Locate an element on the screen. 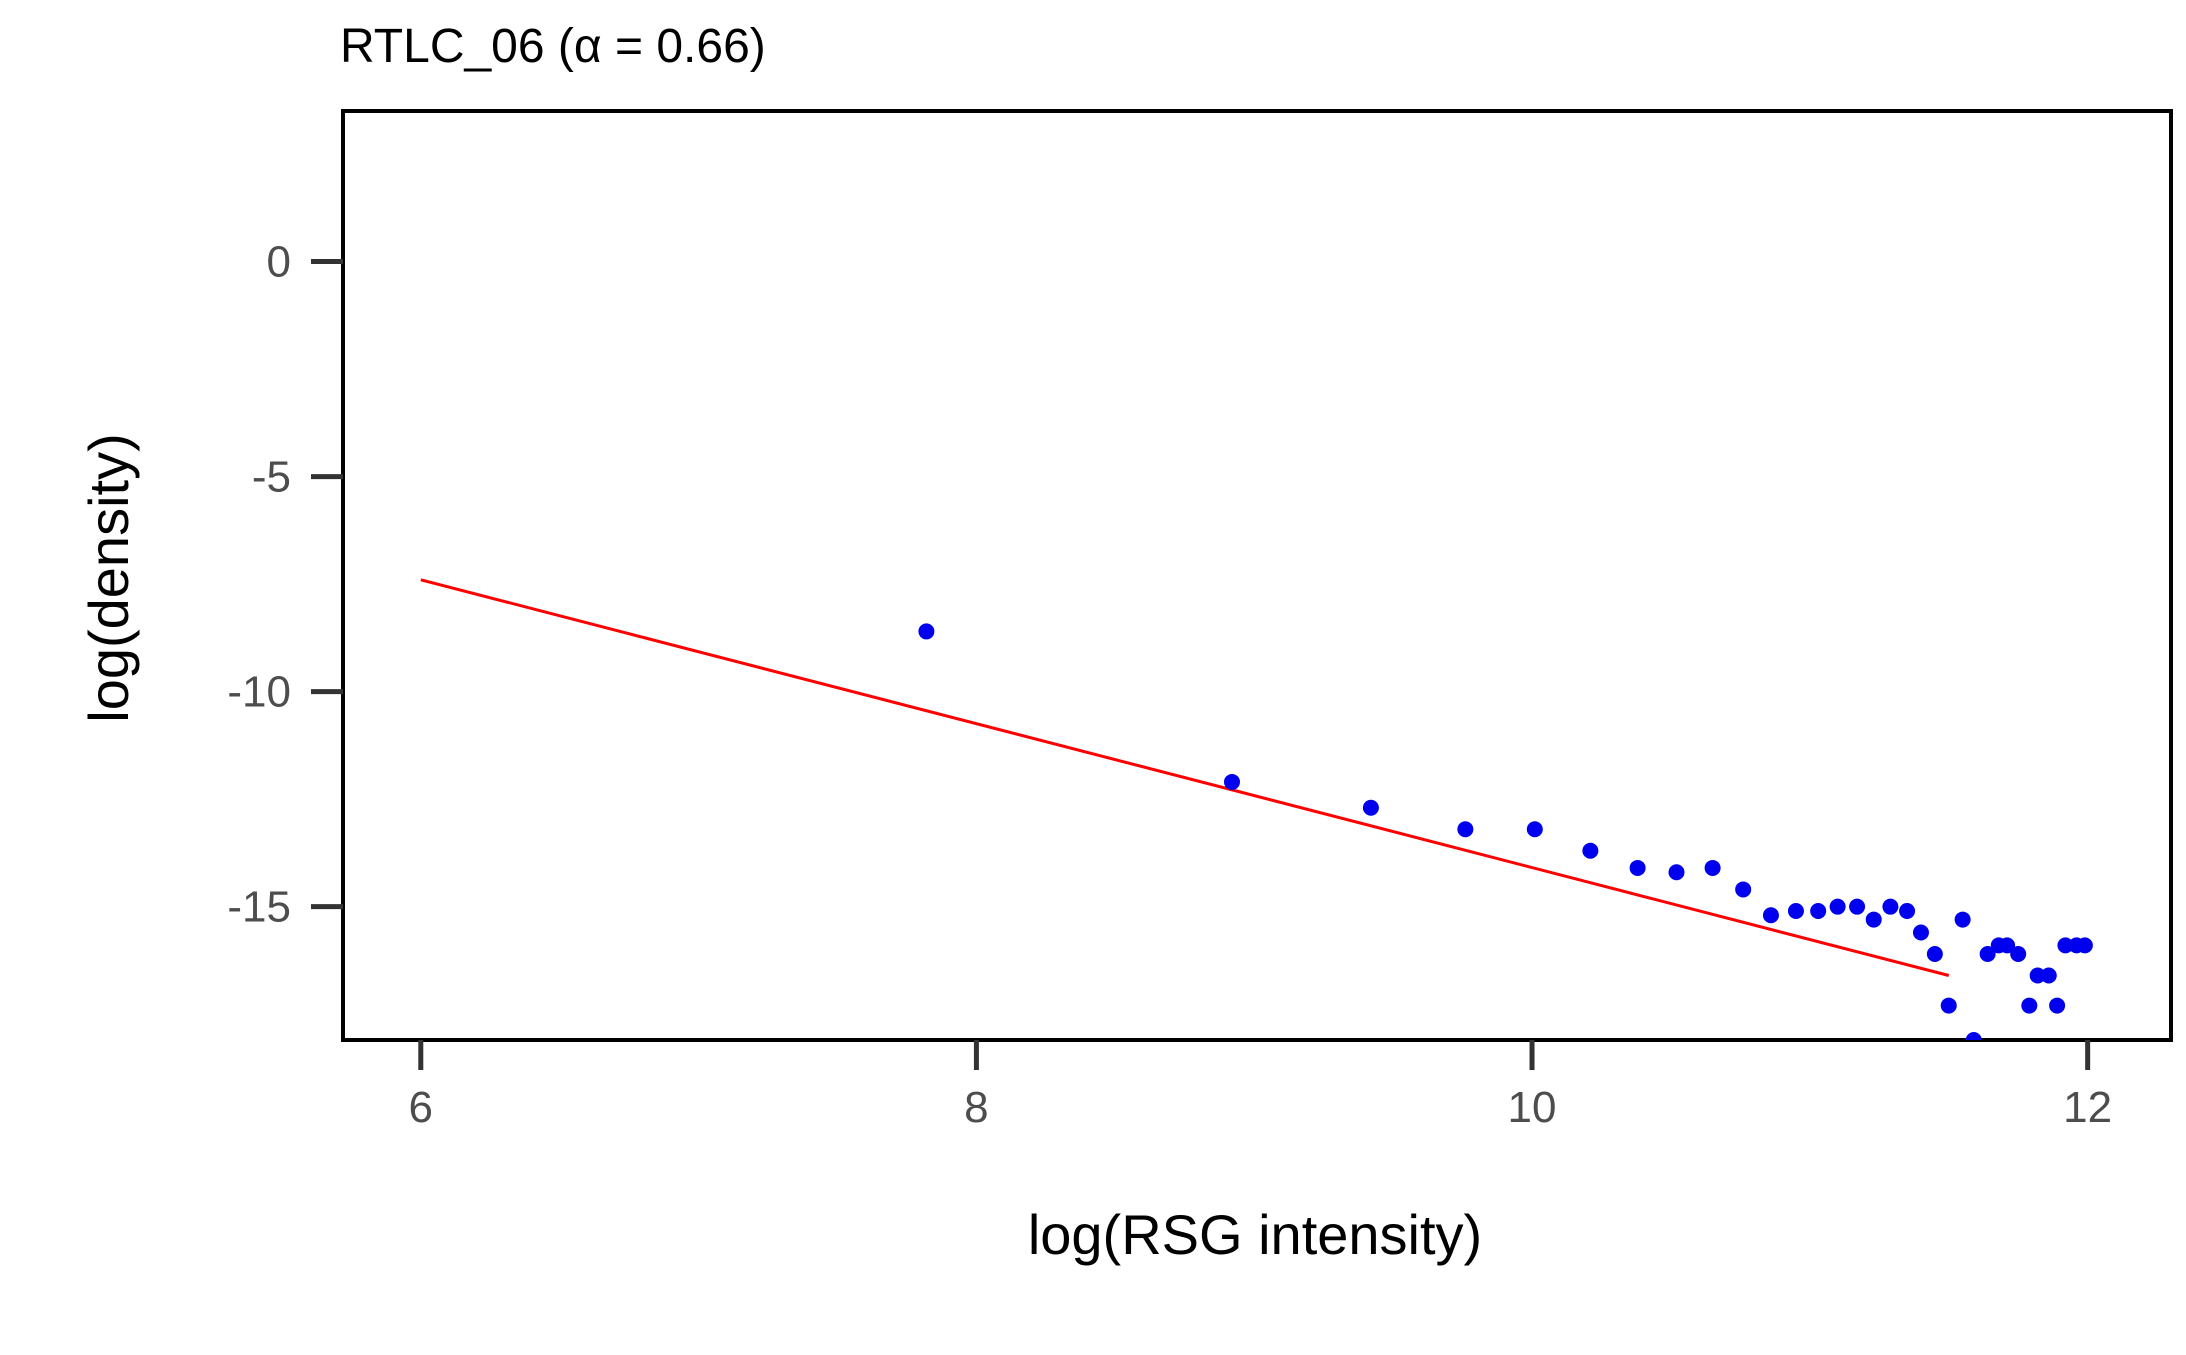  y-tick-label: -10 is located at coordinates (259, 692).